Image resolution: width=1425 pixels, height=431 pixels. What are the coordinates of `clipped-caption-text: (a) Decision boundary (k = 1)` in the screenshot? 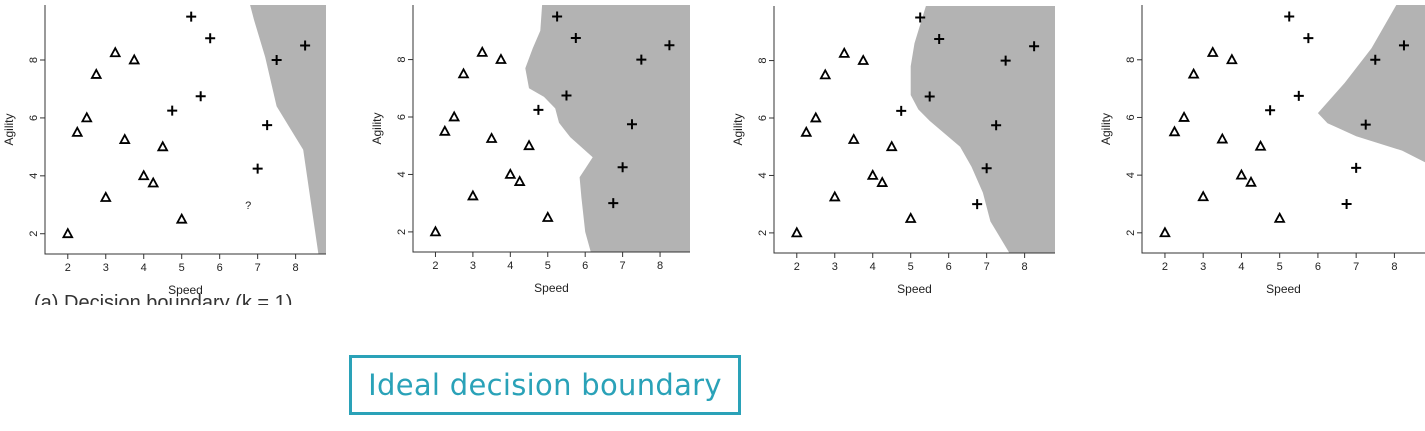 It's located at (163, 298).